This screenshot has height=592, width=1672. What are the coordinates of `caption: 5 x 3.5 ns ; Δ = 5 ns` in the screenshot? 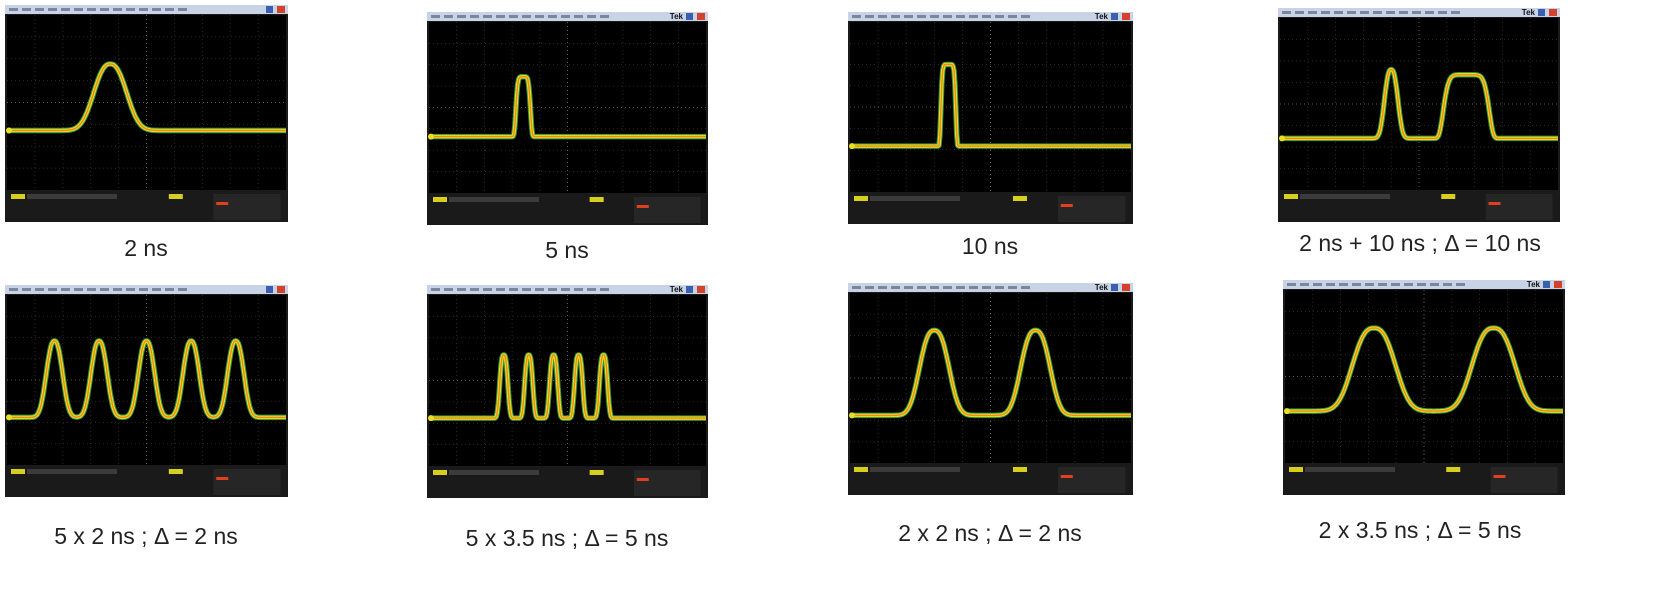 It's located at (567, 538).